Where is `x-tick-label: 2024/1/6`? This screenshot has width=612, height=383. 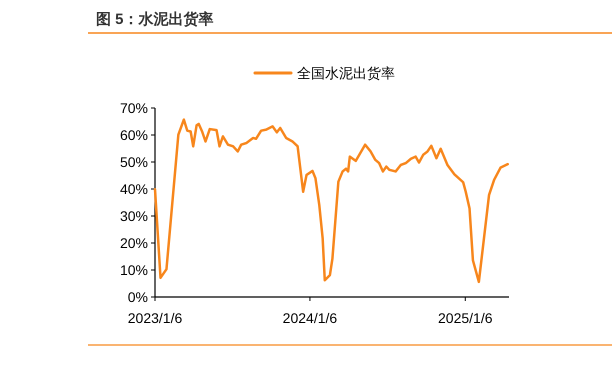 x-tick-label: 2024/1/6 is located at coordinates (310, 318).